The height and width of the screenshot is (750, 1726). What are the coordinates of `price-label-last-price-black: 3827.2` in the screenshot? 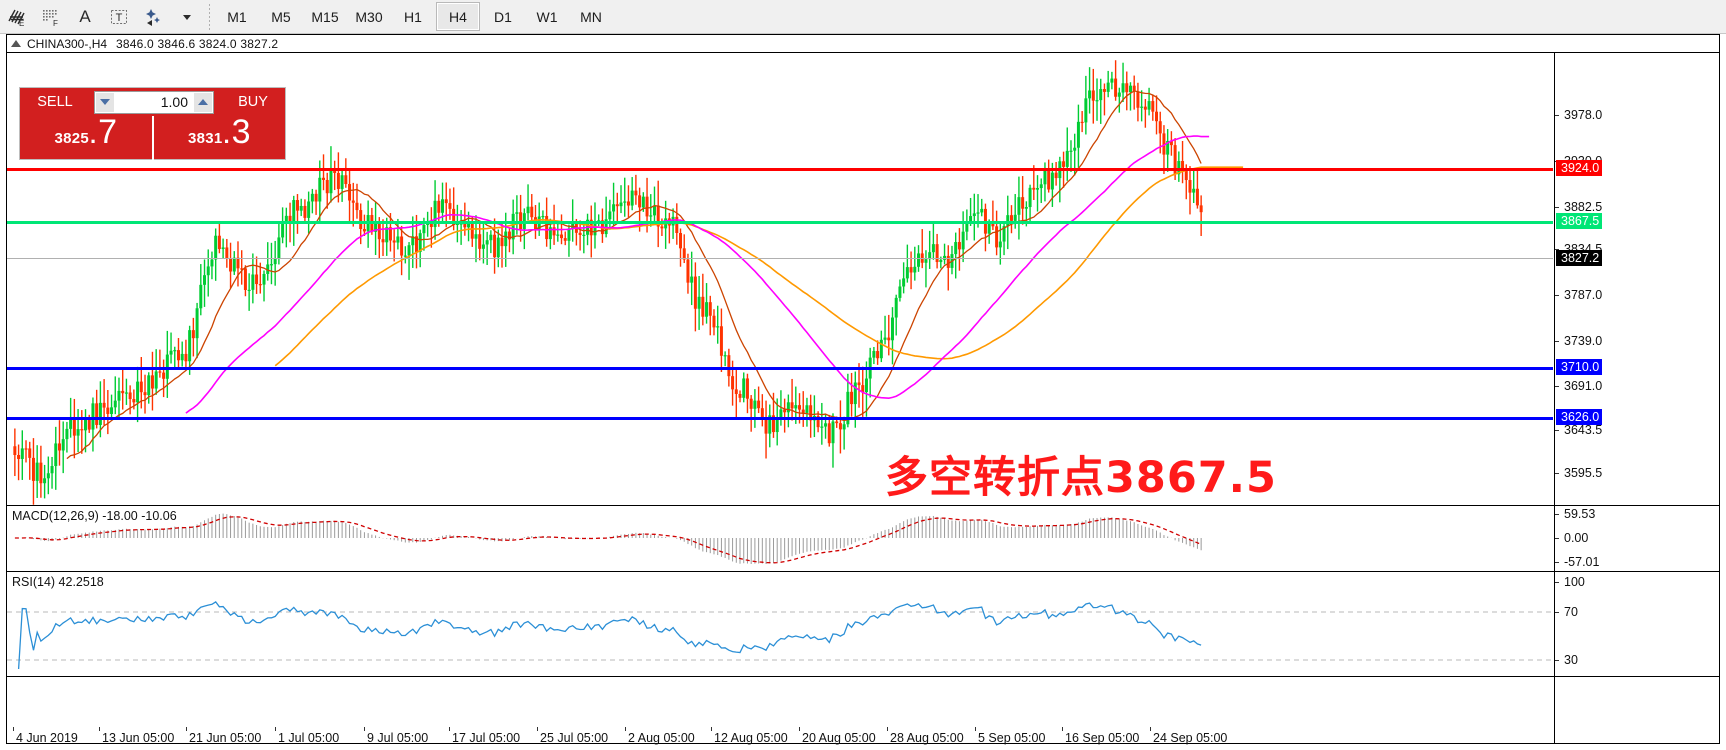 It's located at (1579, 258).